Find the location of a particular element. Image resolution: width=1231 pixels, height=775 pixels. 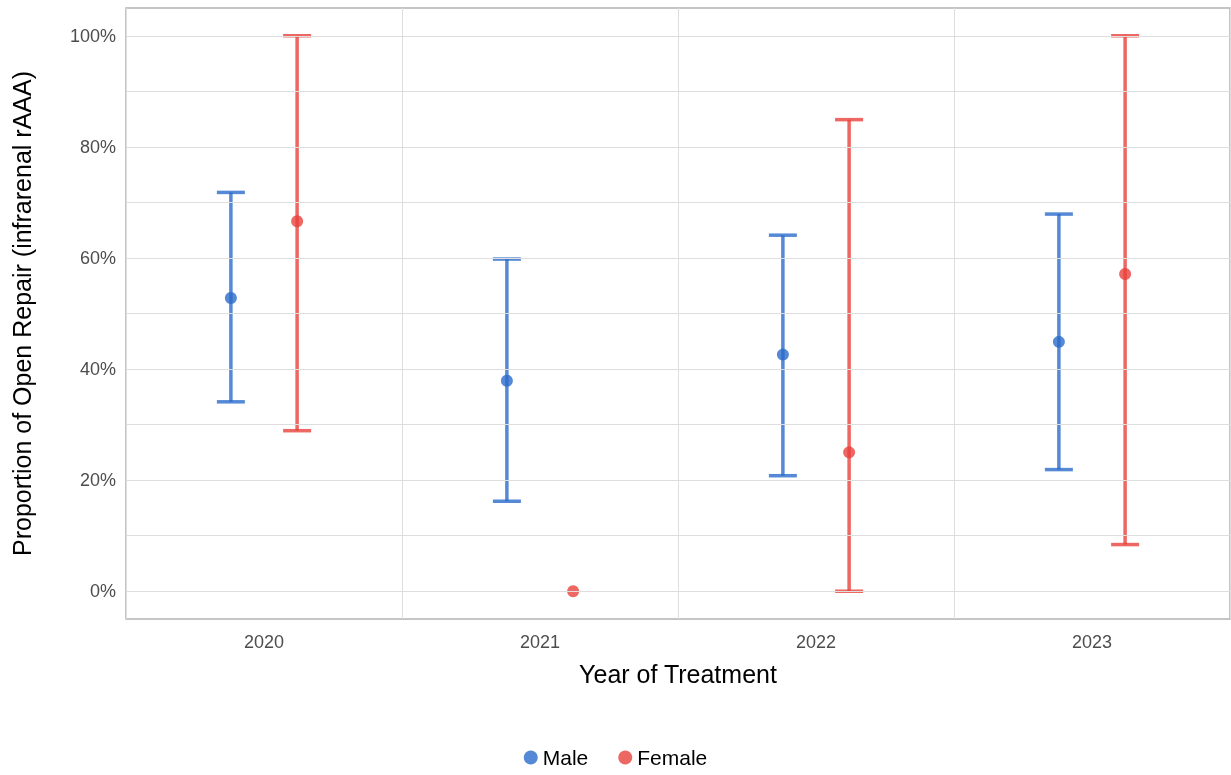

x-tick-label: 2020 is located at coordinates (264, 642).